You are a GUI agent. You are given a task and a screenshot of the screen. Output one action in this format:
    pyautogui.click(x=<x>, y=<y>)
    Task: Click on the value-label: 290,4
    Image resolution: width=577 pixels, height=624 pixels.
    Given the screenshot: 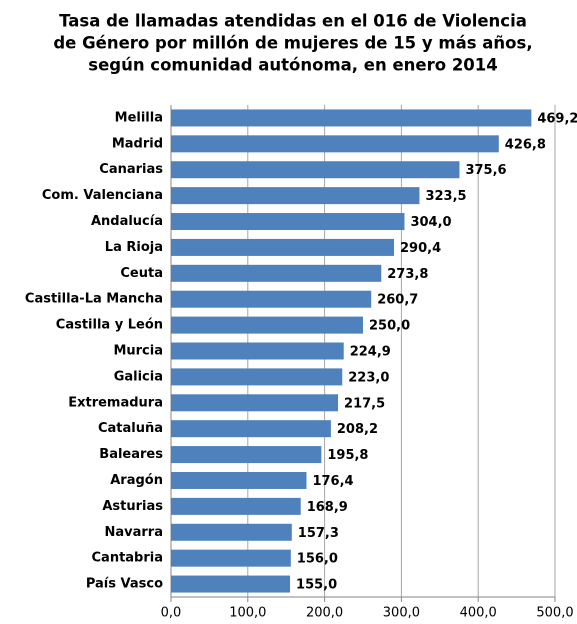 What is the action you would take?
    pyautogui.click(x=420, y=248)
    